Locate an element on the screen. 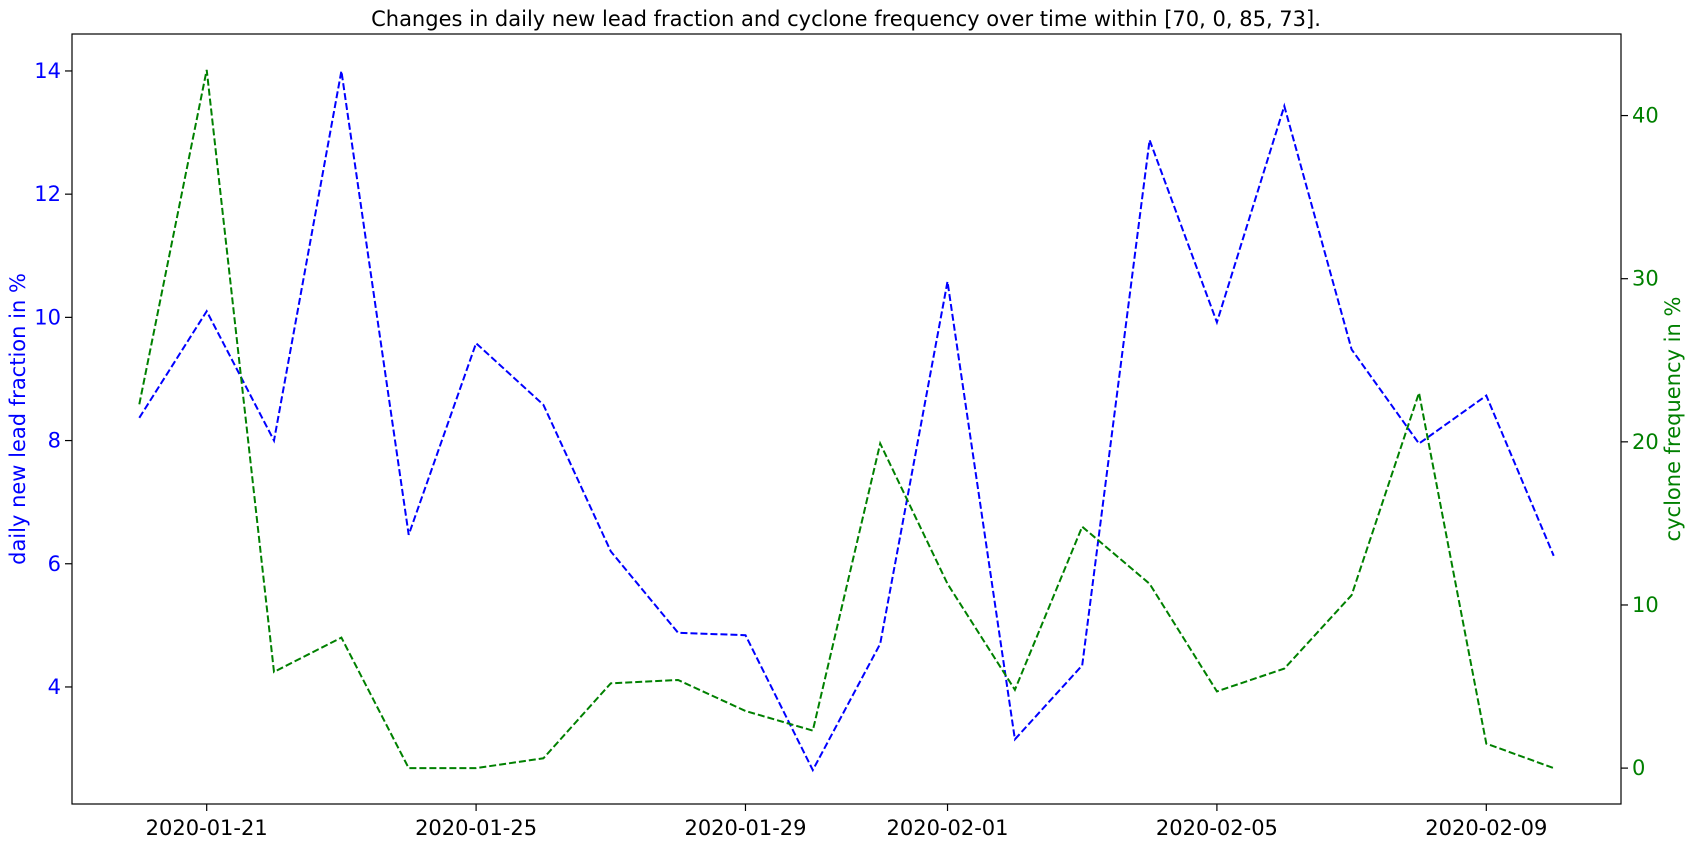 This screenshot has width=1693, height=844. y-left-tick-label: 6 is located at coordinates (54, 564).